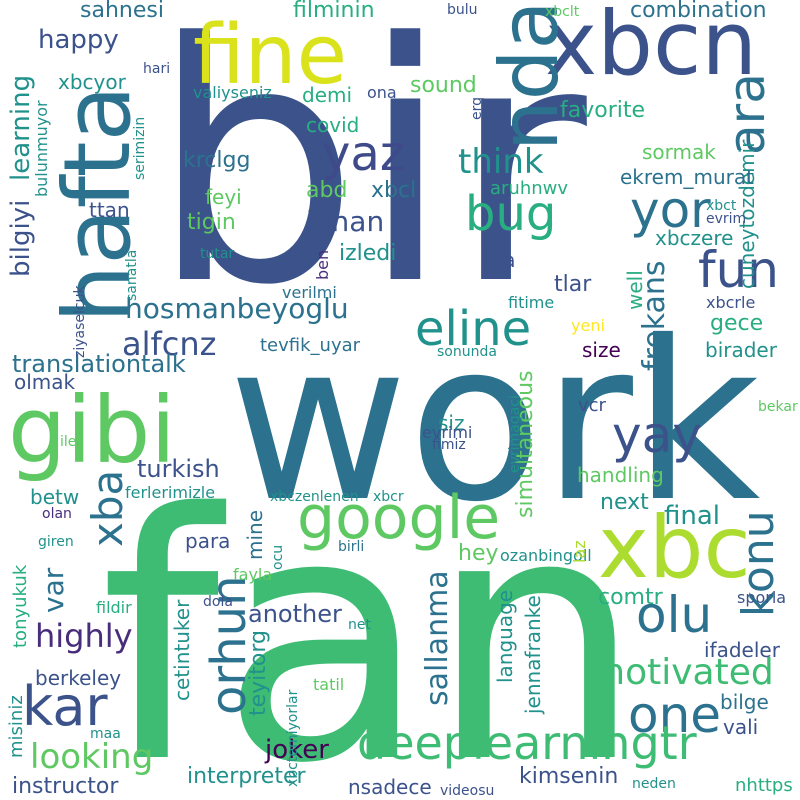 The width and height of the screenshot is (800, 800). What do you see at coordinates (467, 791) in the screenshot?
I see `cloud-word-videosu: videosu` at bounding box center [467, 791].